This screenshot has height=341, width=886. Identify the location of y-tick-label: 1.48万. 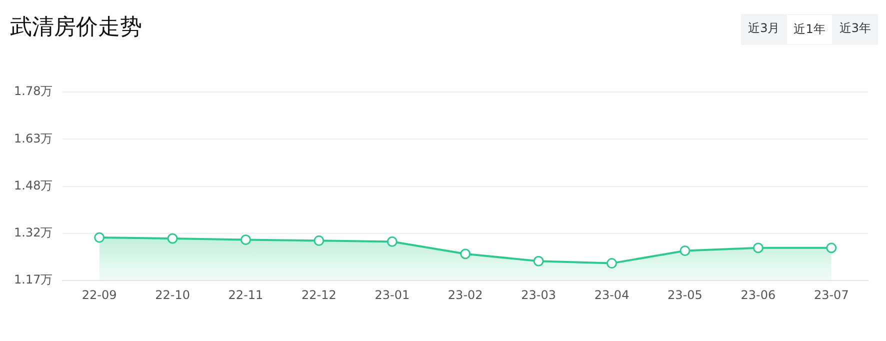
(33, 185).